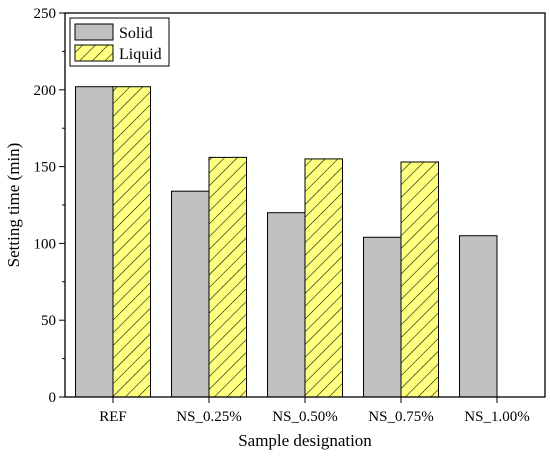 The width and height of the screenshot is (550, 463). Describe the element at coordinates (136, 33) in the screenshot. I see `legend-label-solid: Solid` at that location.